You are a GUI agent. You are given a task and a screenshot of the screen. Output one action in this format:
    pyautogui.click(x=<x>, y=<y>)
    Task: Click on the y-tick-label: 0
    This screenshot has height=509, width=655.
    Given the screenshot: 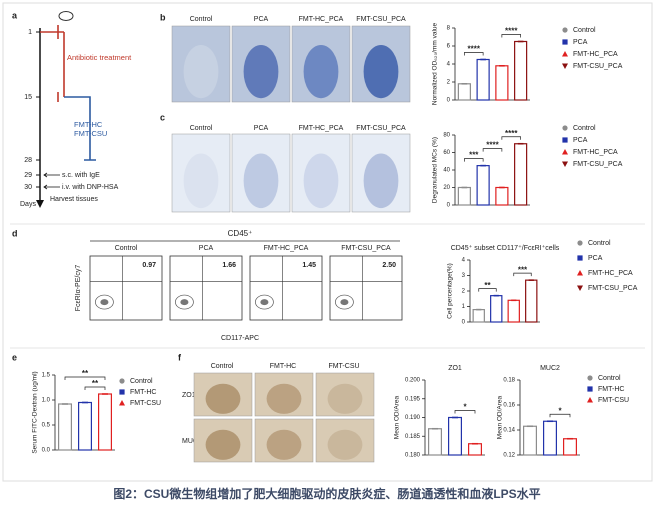 What is the action you would take?
    pyautogui.click(x=464, y=323)
    